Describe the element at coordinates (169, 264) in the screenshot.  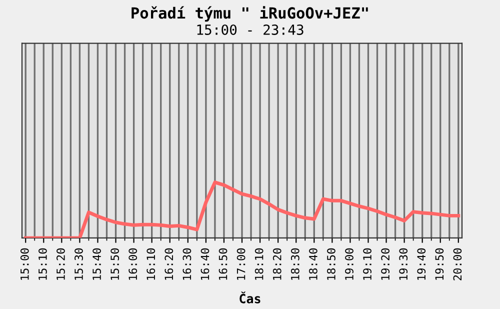
I see `x-tick-label: 16:20` at that location.